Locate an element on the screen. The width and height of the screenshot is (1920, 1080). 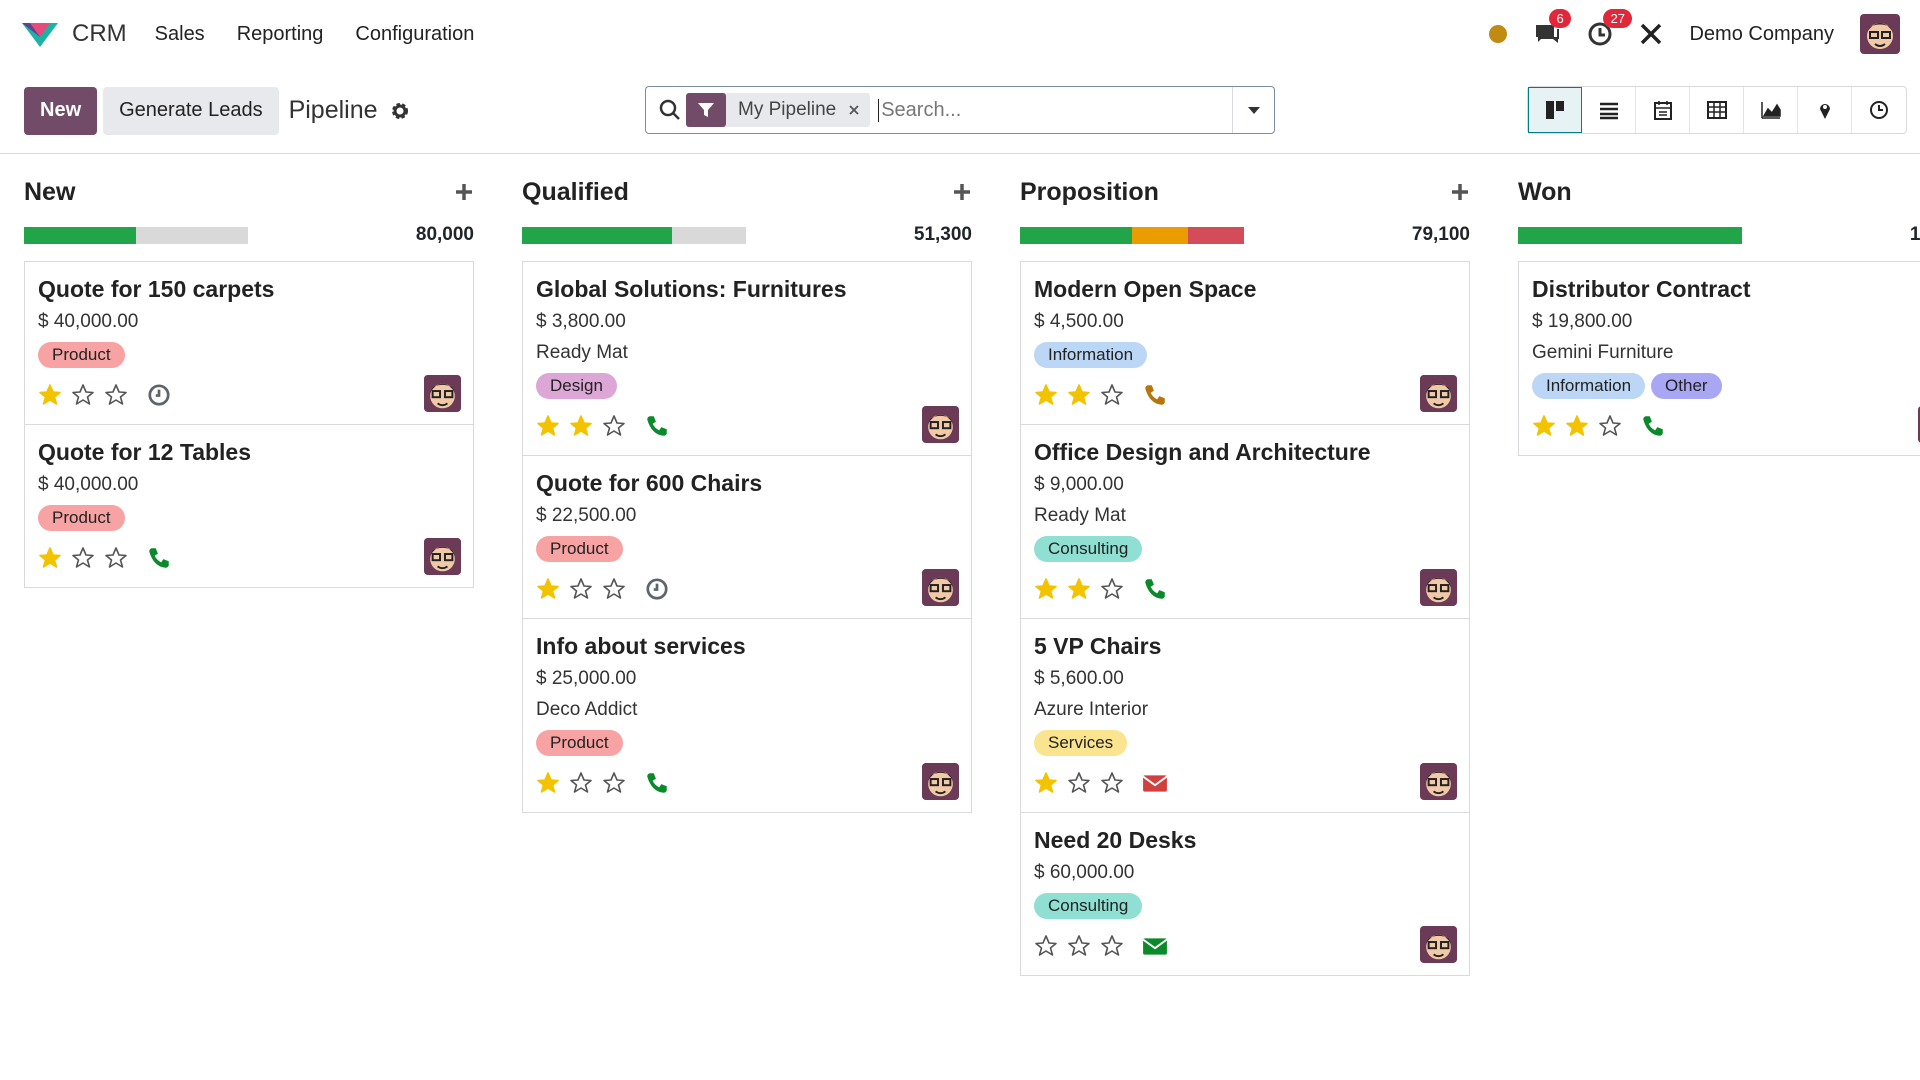
card-tags: Product is located at coordinates (249, 518).